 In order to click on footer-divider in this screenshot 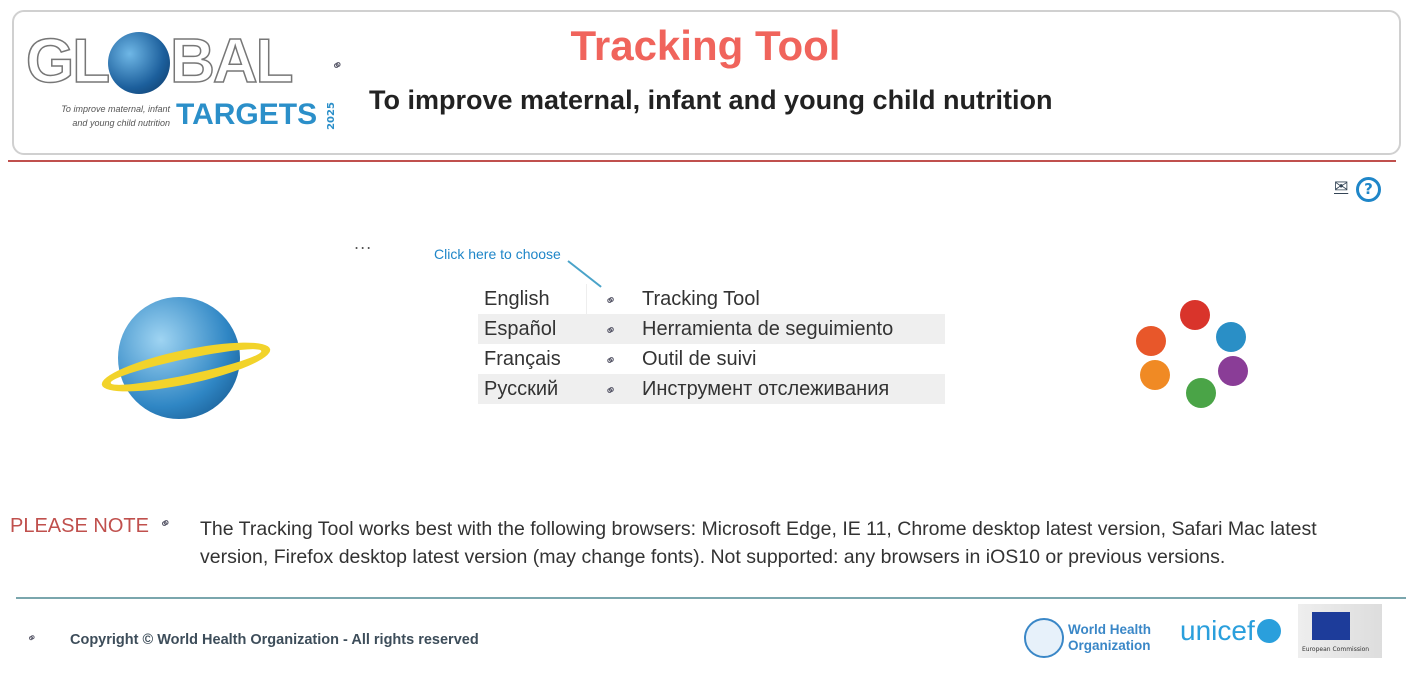, I will do `click(711, 598)`.